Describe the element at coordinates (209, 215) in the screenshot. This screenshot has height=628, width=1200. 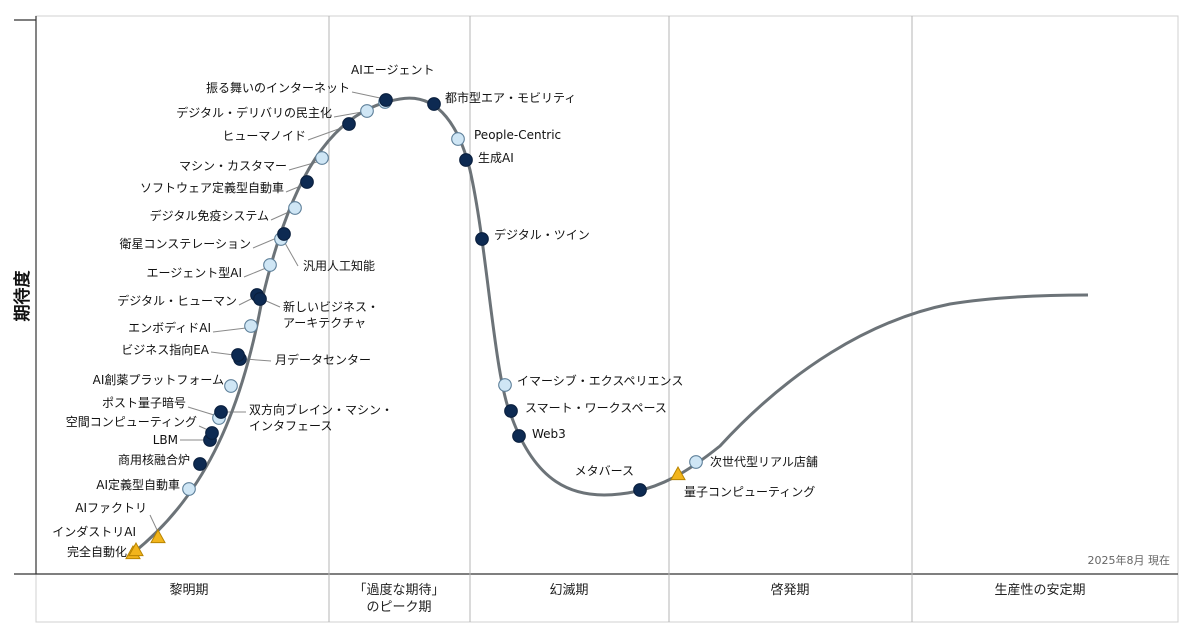
I see `tech-label: デジタル免疫システム` at that location.